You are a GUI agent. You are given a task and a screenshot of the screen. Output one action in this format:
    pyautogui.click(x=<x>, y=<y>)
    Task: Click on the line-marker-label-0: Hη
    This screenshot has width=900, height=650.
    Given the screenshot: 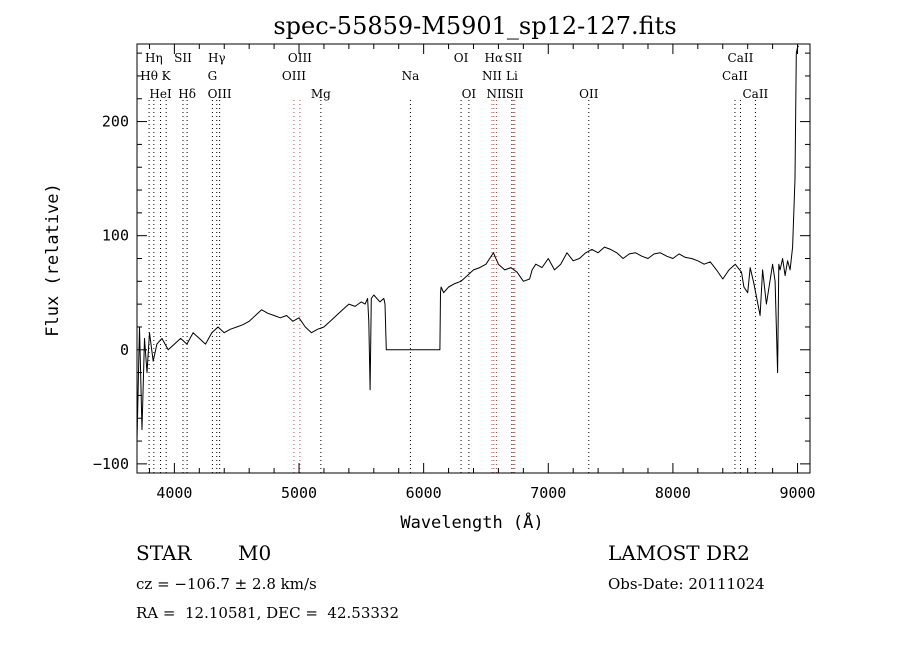 What is the action you would take?
    pyautogui.click(x=154, y=58)
    